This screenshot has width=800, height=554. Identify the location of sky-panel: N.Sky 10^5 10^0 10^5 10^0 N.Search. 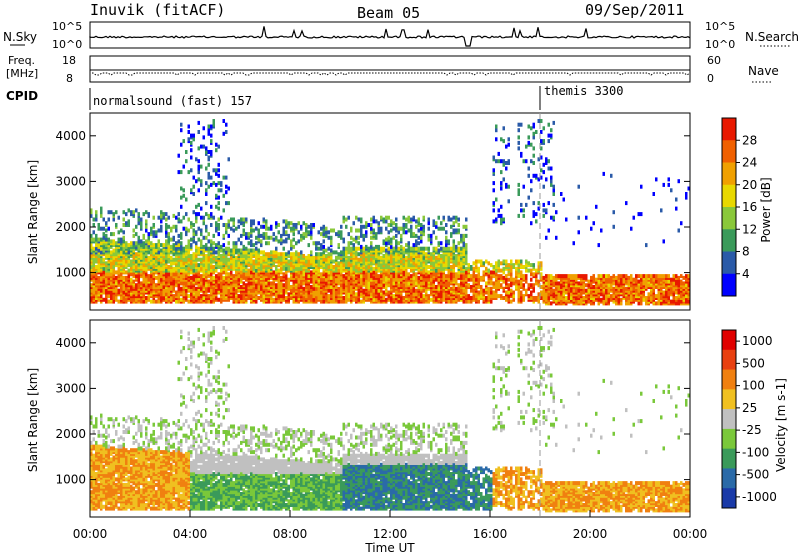
(401, 35).